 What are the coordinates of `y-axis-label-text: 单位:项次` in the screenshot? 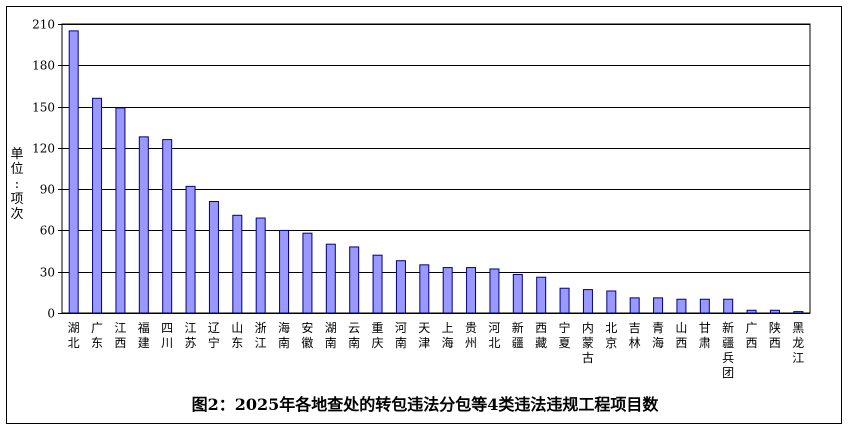 It's located at (17, 184).